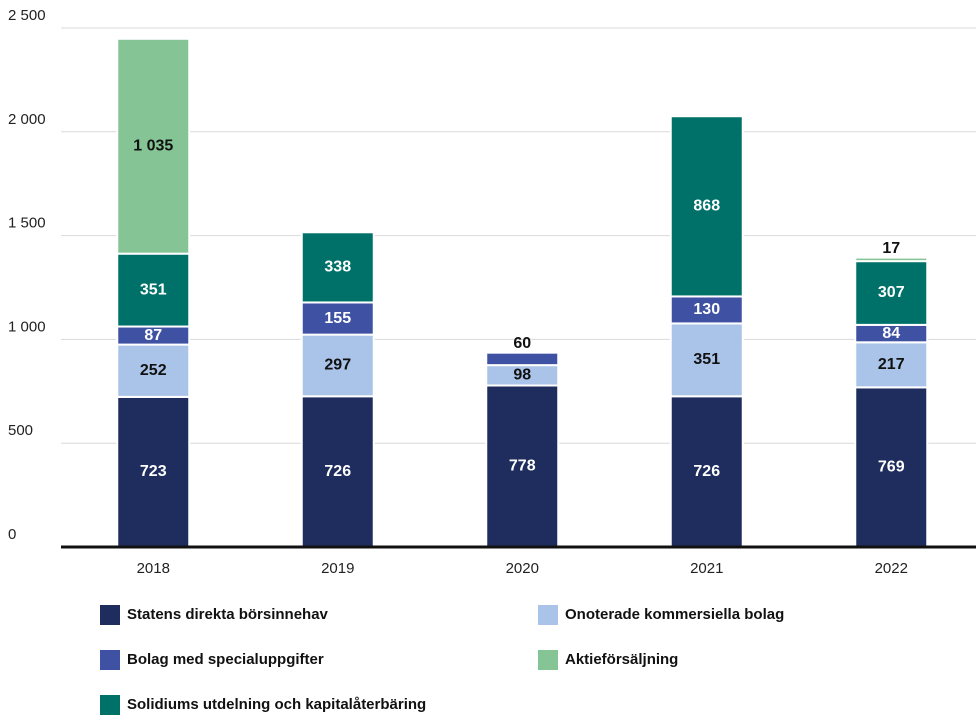 The height and width of the screenshot is (717, 976). What do you see at coordinates (337, 365) in the screenshot?
I see `data-label: 297` at bounding box center [337, 365].